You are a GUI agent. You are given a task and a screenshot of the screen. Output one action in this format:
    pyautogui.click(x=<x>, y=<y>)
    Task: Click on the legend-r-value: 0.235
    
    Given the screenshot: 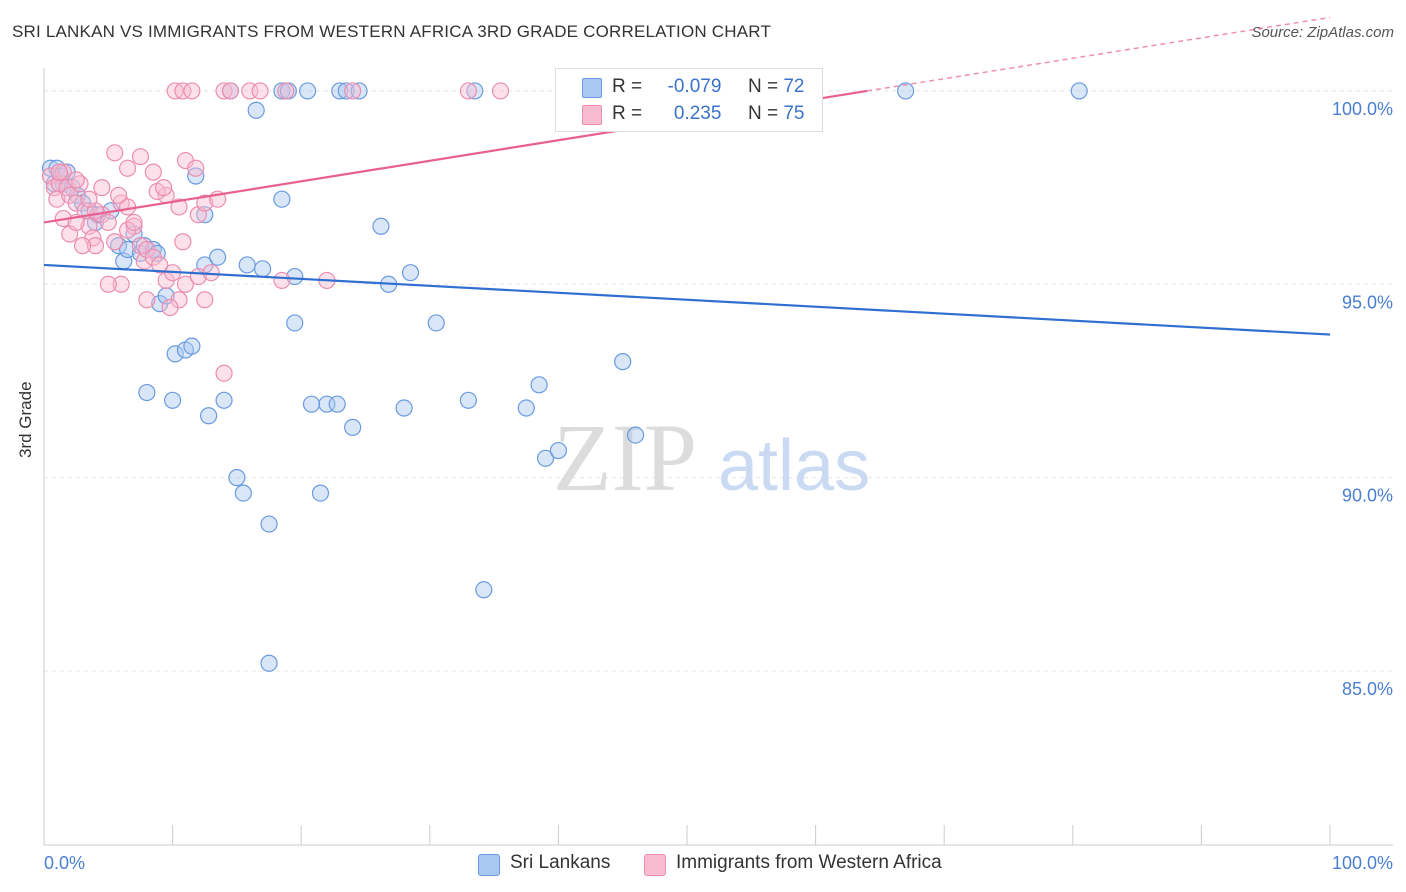 What is the action you would take?
    pyautogui.click(x=697, y=113)
    